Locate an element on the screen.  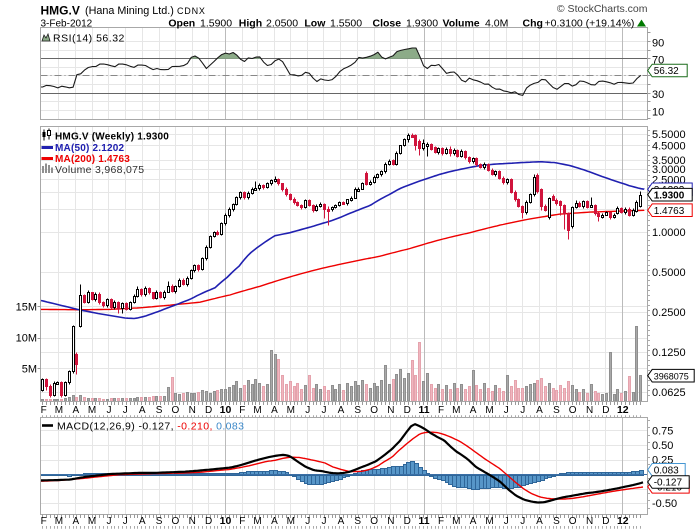
svg-text: Low is located at coordinates (315, 24).